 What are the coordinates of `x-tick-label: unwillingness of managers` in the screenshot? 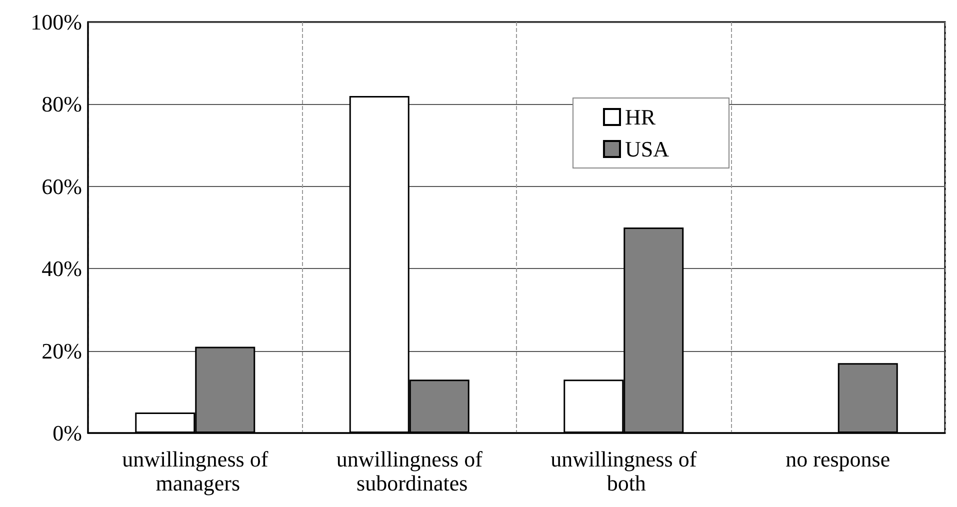 It's located at (195, 471).